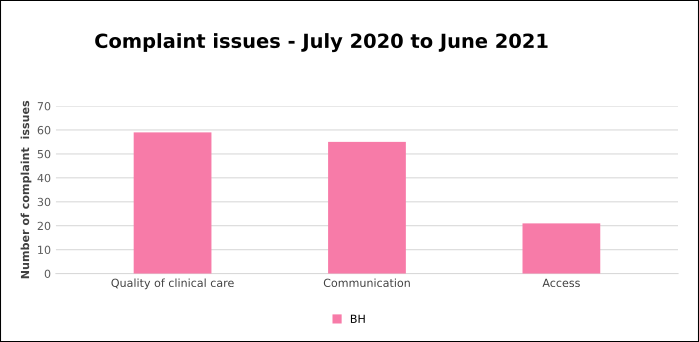 This screenshot has width=699, height=342. Describe the element at coordinates (47, 274) in the screenshot. I see `y-tick-label: 0` at that location.